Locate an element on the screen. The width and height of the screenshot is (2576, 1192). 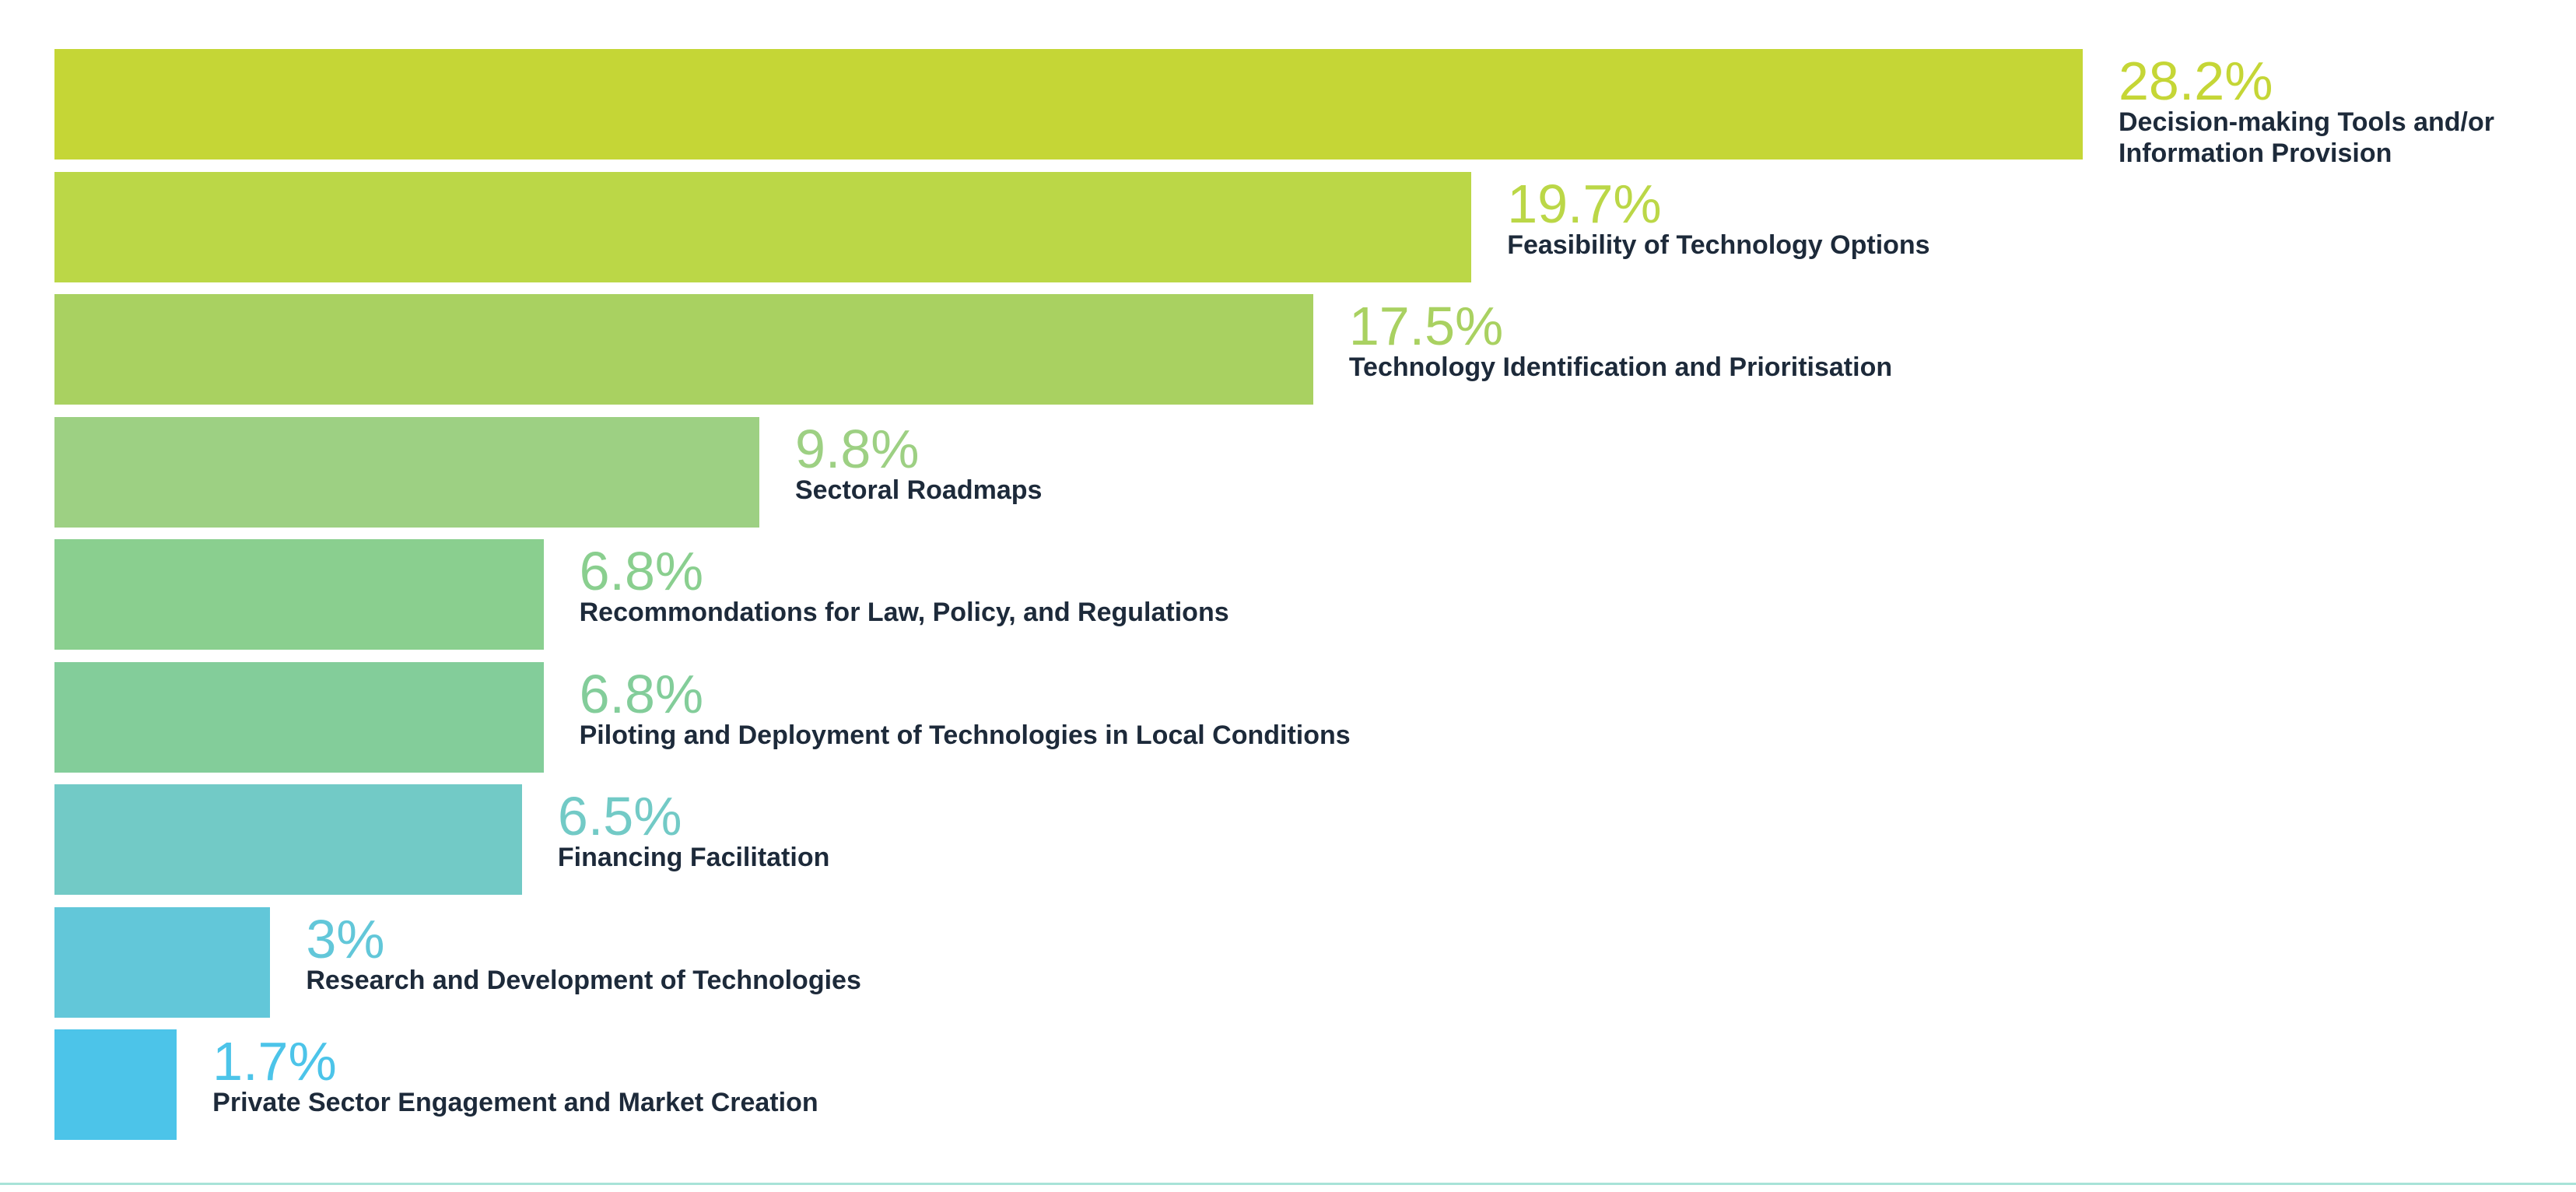
value-label: 3% is located at coordinates (345, 939).